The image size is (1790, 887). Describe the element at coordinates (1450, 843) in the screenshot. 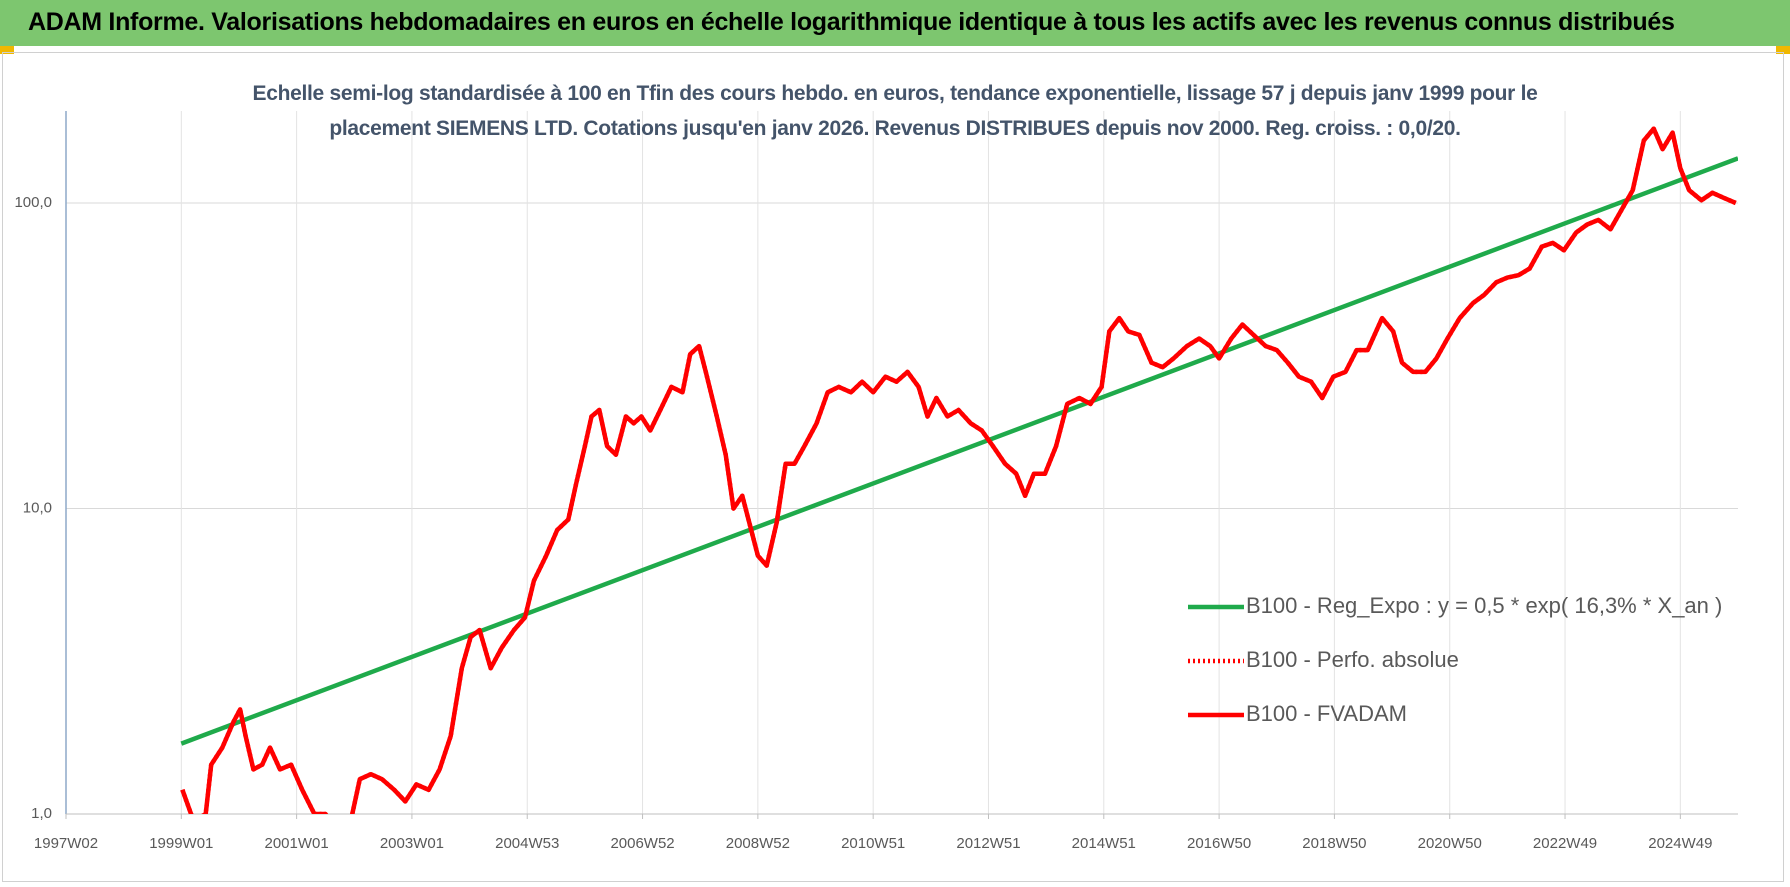

I see `x-tick-label: 2020W50` at that location.